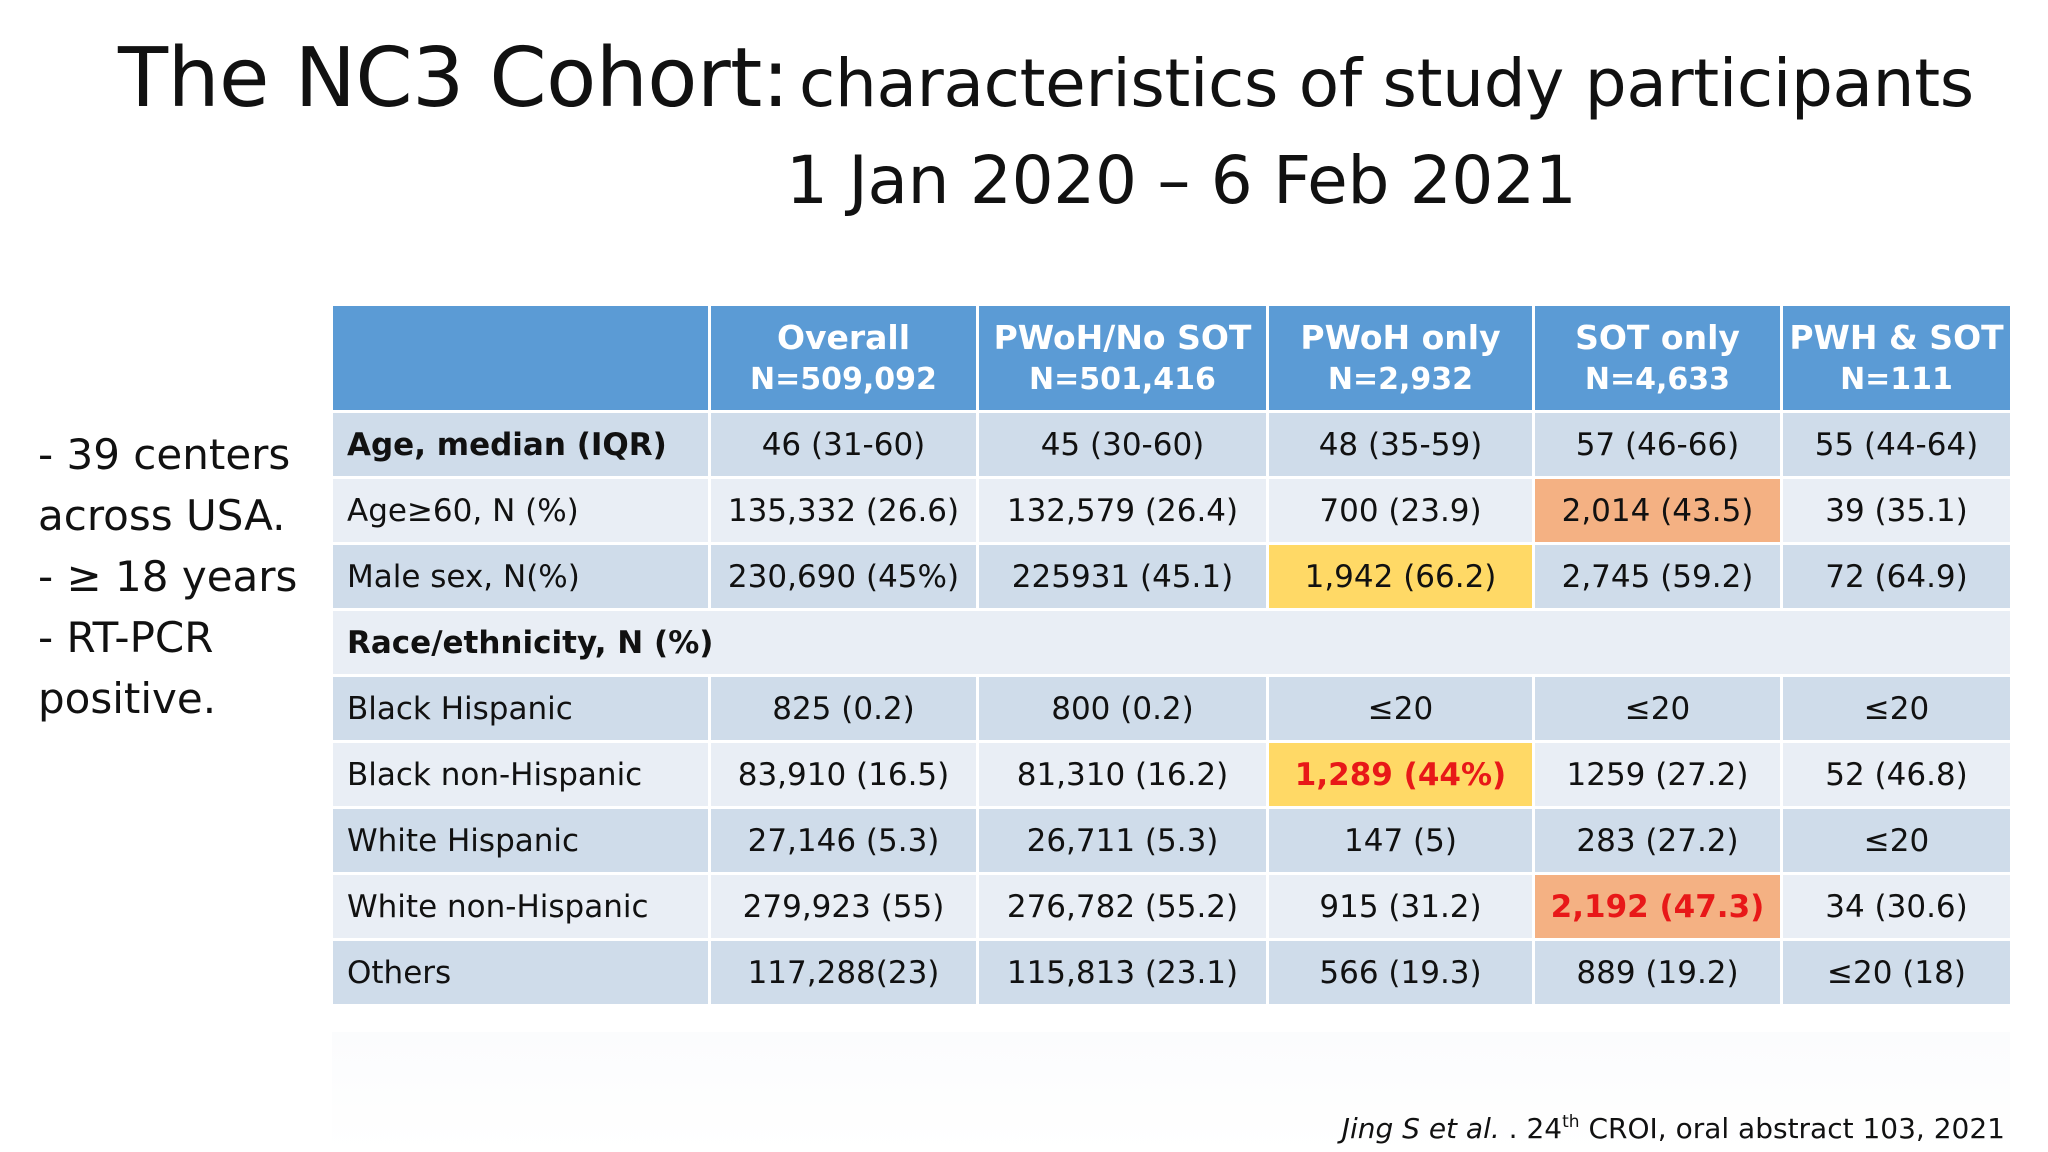  Describe the element at coordinates (126, 637) in the screenshot. I see `bullet-line: - RT-PCR` at that location.